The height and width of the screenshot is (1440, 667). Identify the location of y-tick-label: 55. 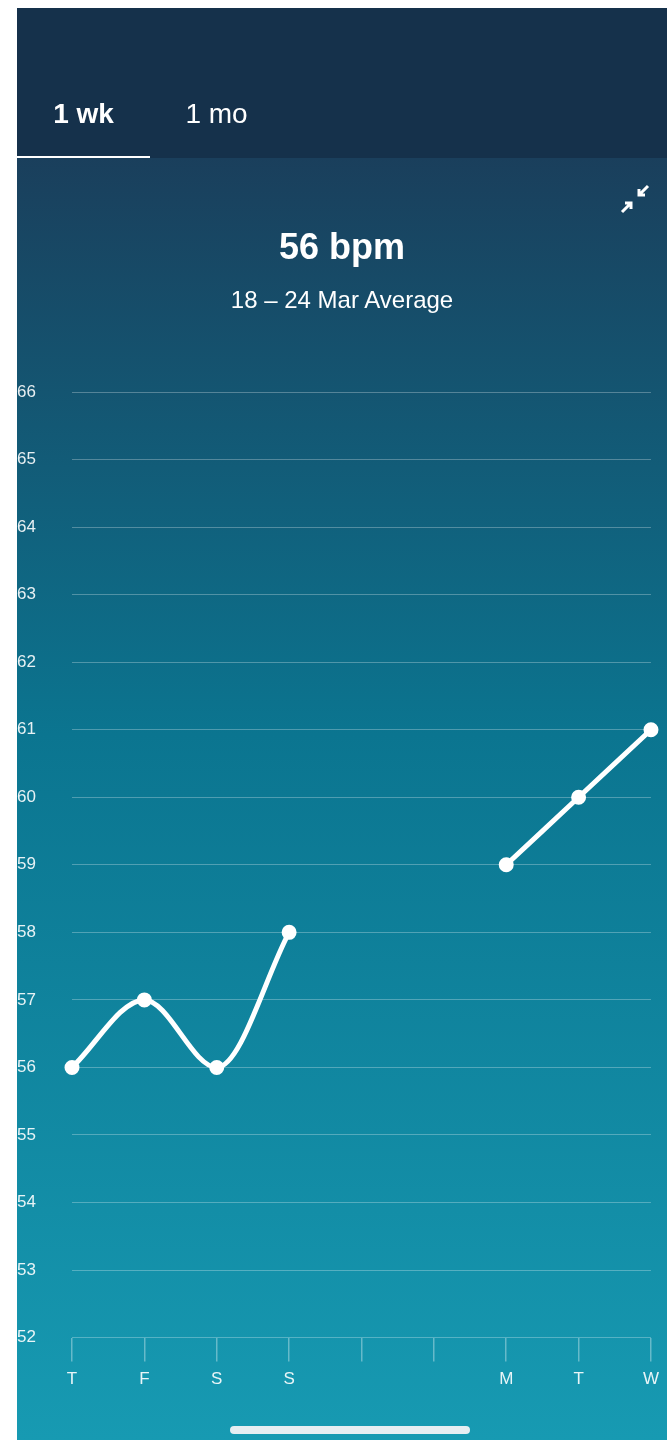
(26, 1134).